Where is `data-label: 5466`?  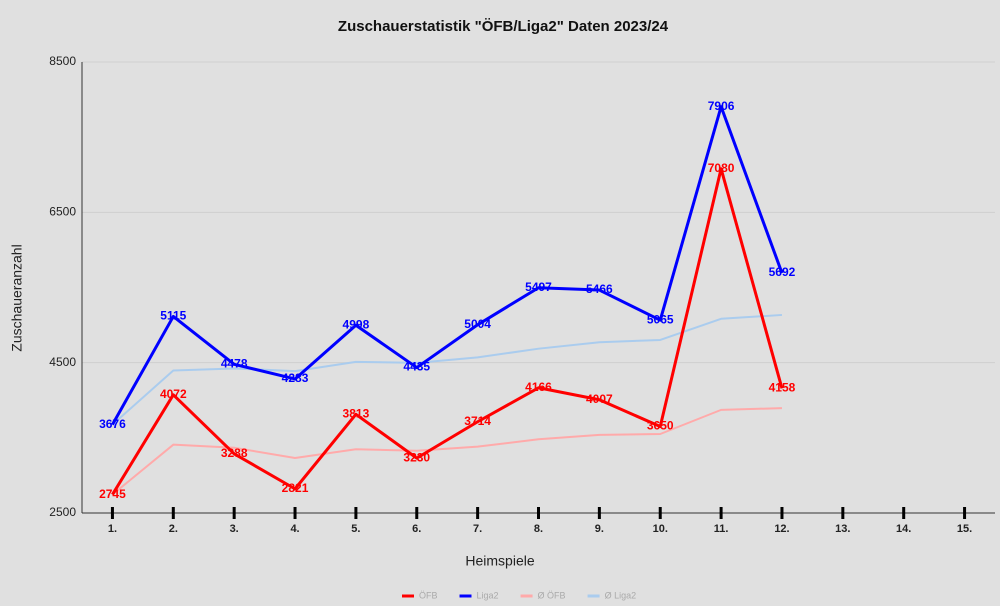
data-label: 5466 is located at coordinates (599, 289).